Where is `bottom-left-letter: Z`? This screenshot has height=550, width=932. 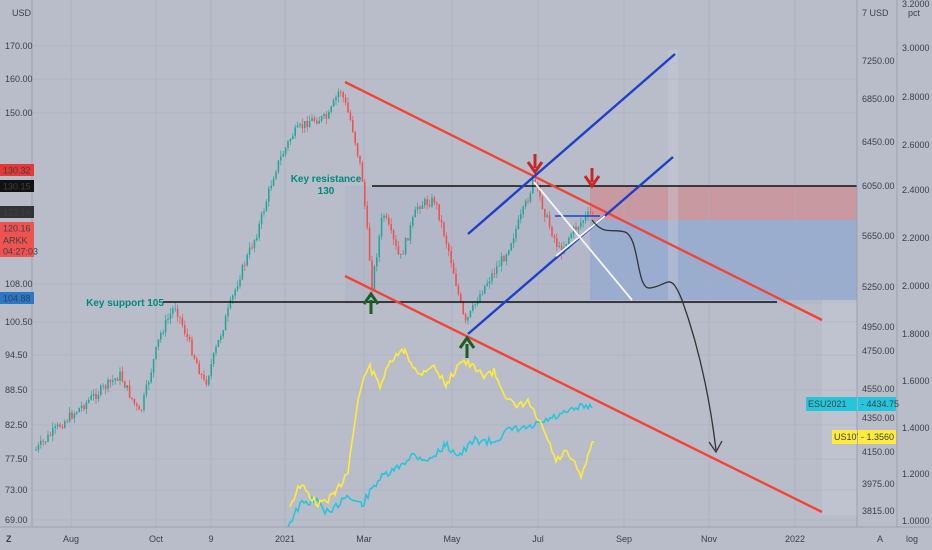 bottom-left-letter: Z is located at coordinates (9, 539).